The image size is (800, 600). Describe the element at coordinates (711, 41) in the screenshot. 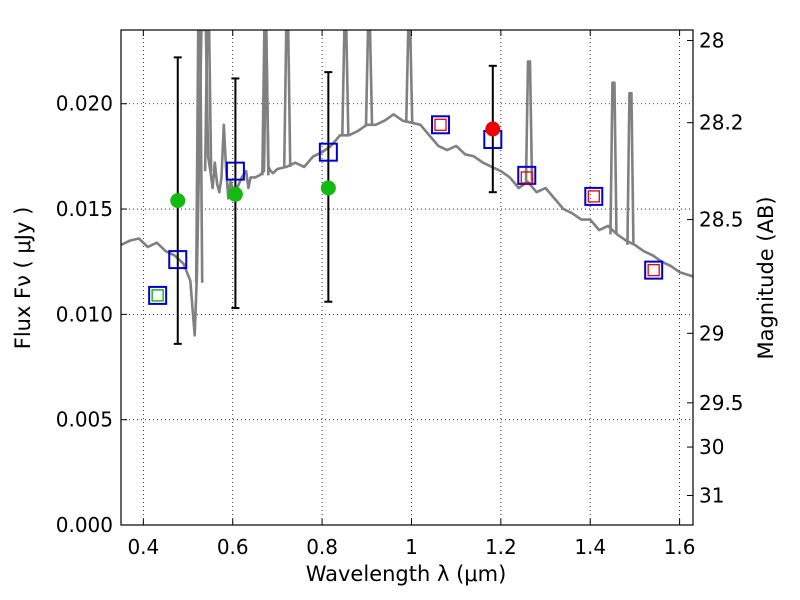

I see `mag-tick-label: 28` at that location.